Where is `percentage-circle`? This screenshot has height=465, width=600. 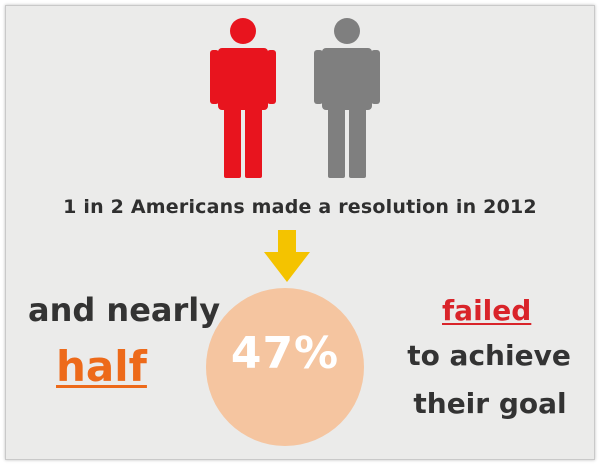
percentage-circle is located at coordinates (285, 367).